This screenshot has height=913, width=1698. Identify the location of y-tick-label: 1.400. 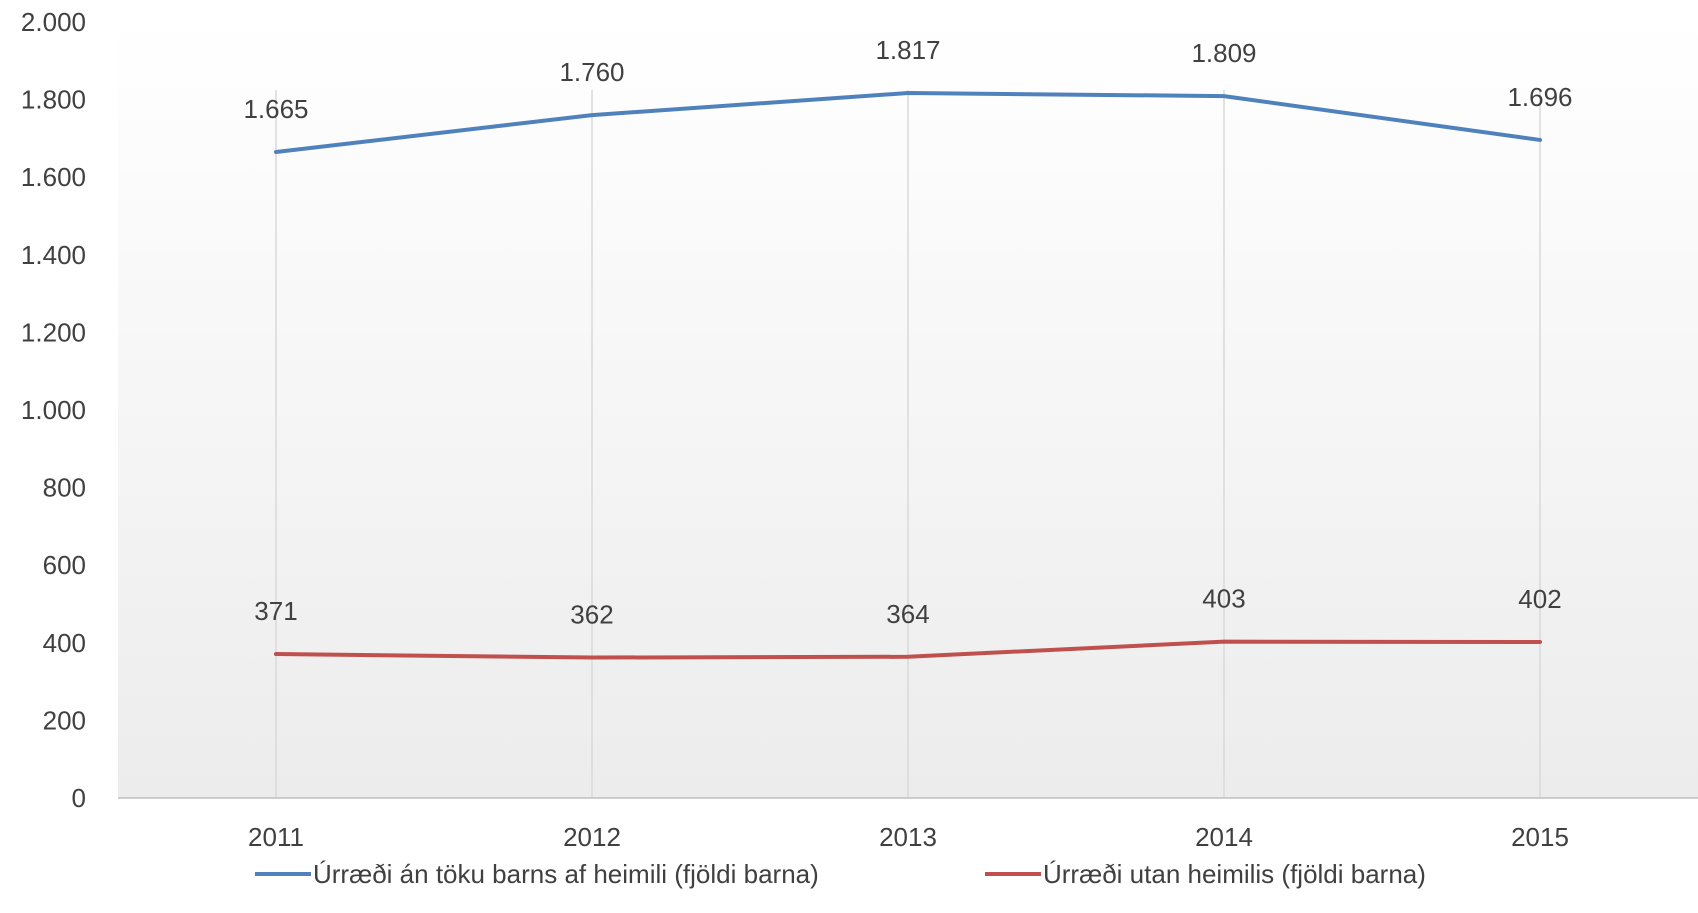
(53, 255).